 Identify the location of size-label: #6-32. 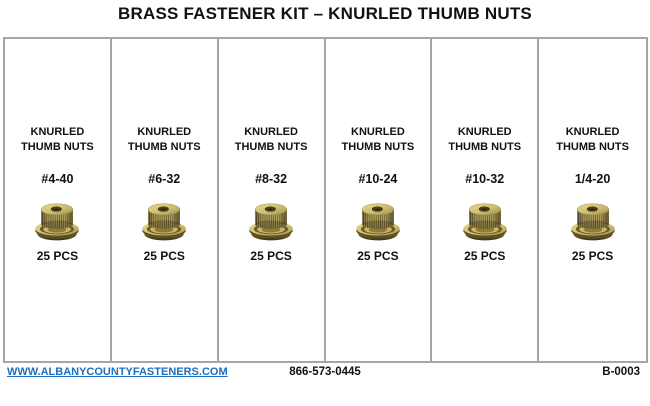
(164, 179).